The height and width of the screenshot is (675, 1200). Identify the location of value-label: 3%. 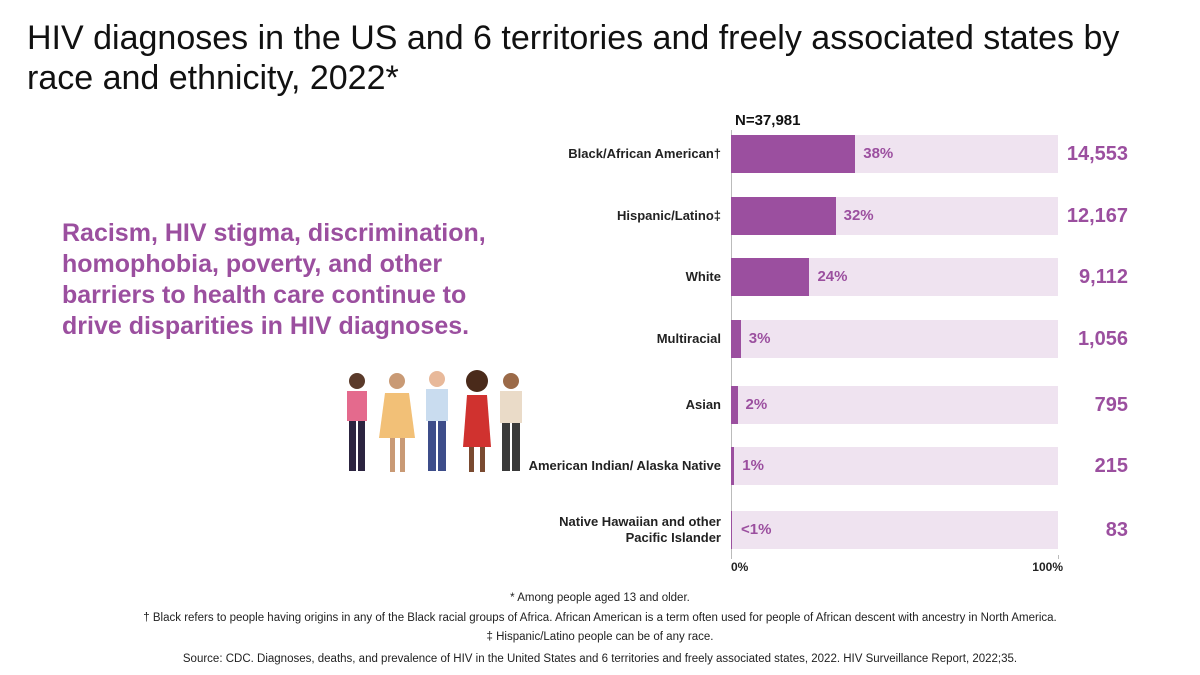
(759, 338).